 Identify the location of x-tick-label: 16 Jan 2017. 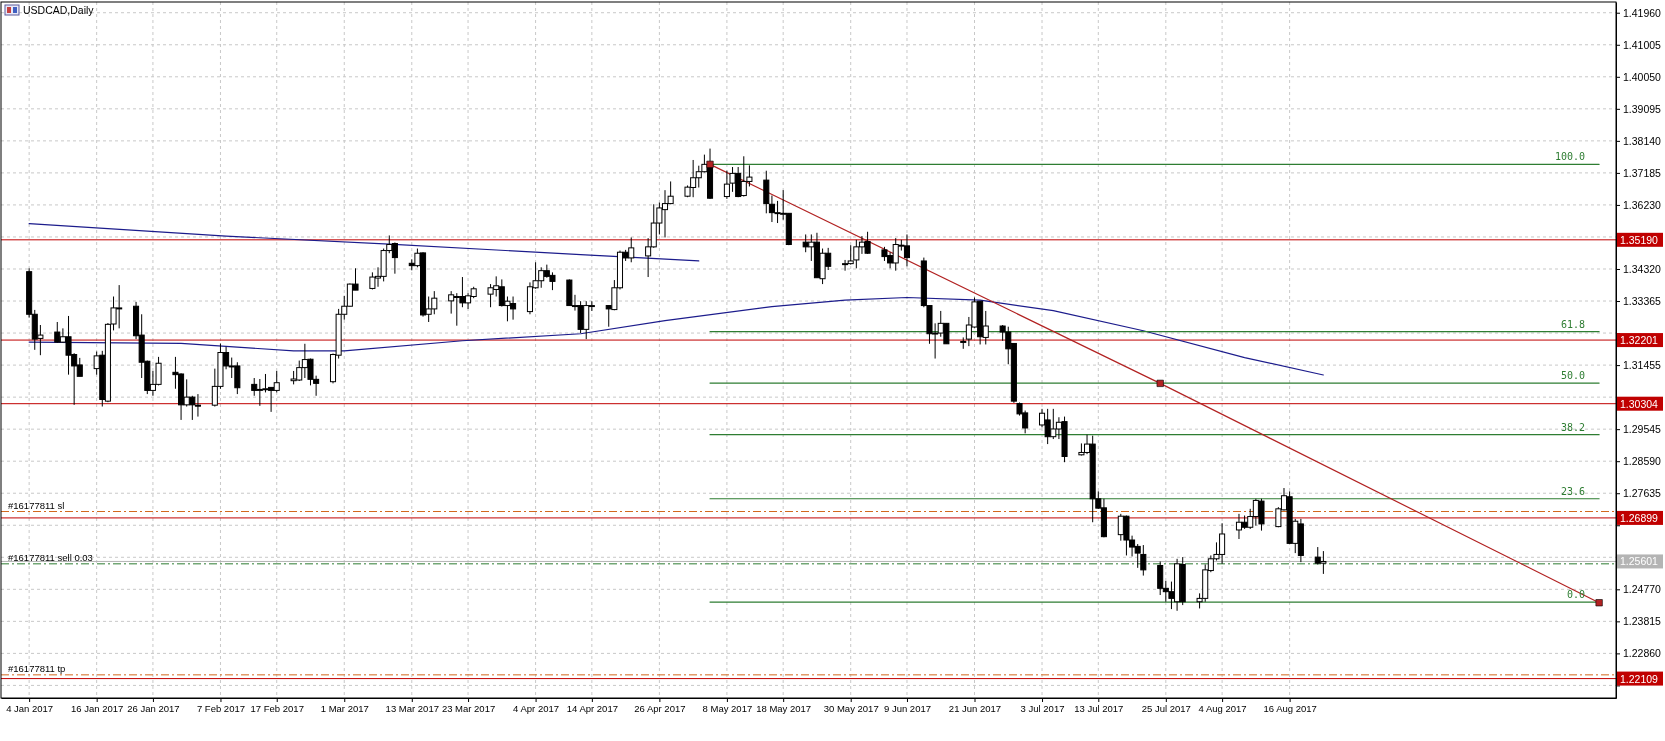
(97, 708).